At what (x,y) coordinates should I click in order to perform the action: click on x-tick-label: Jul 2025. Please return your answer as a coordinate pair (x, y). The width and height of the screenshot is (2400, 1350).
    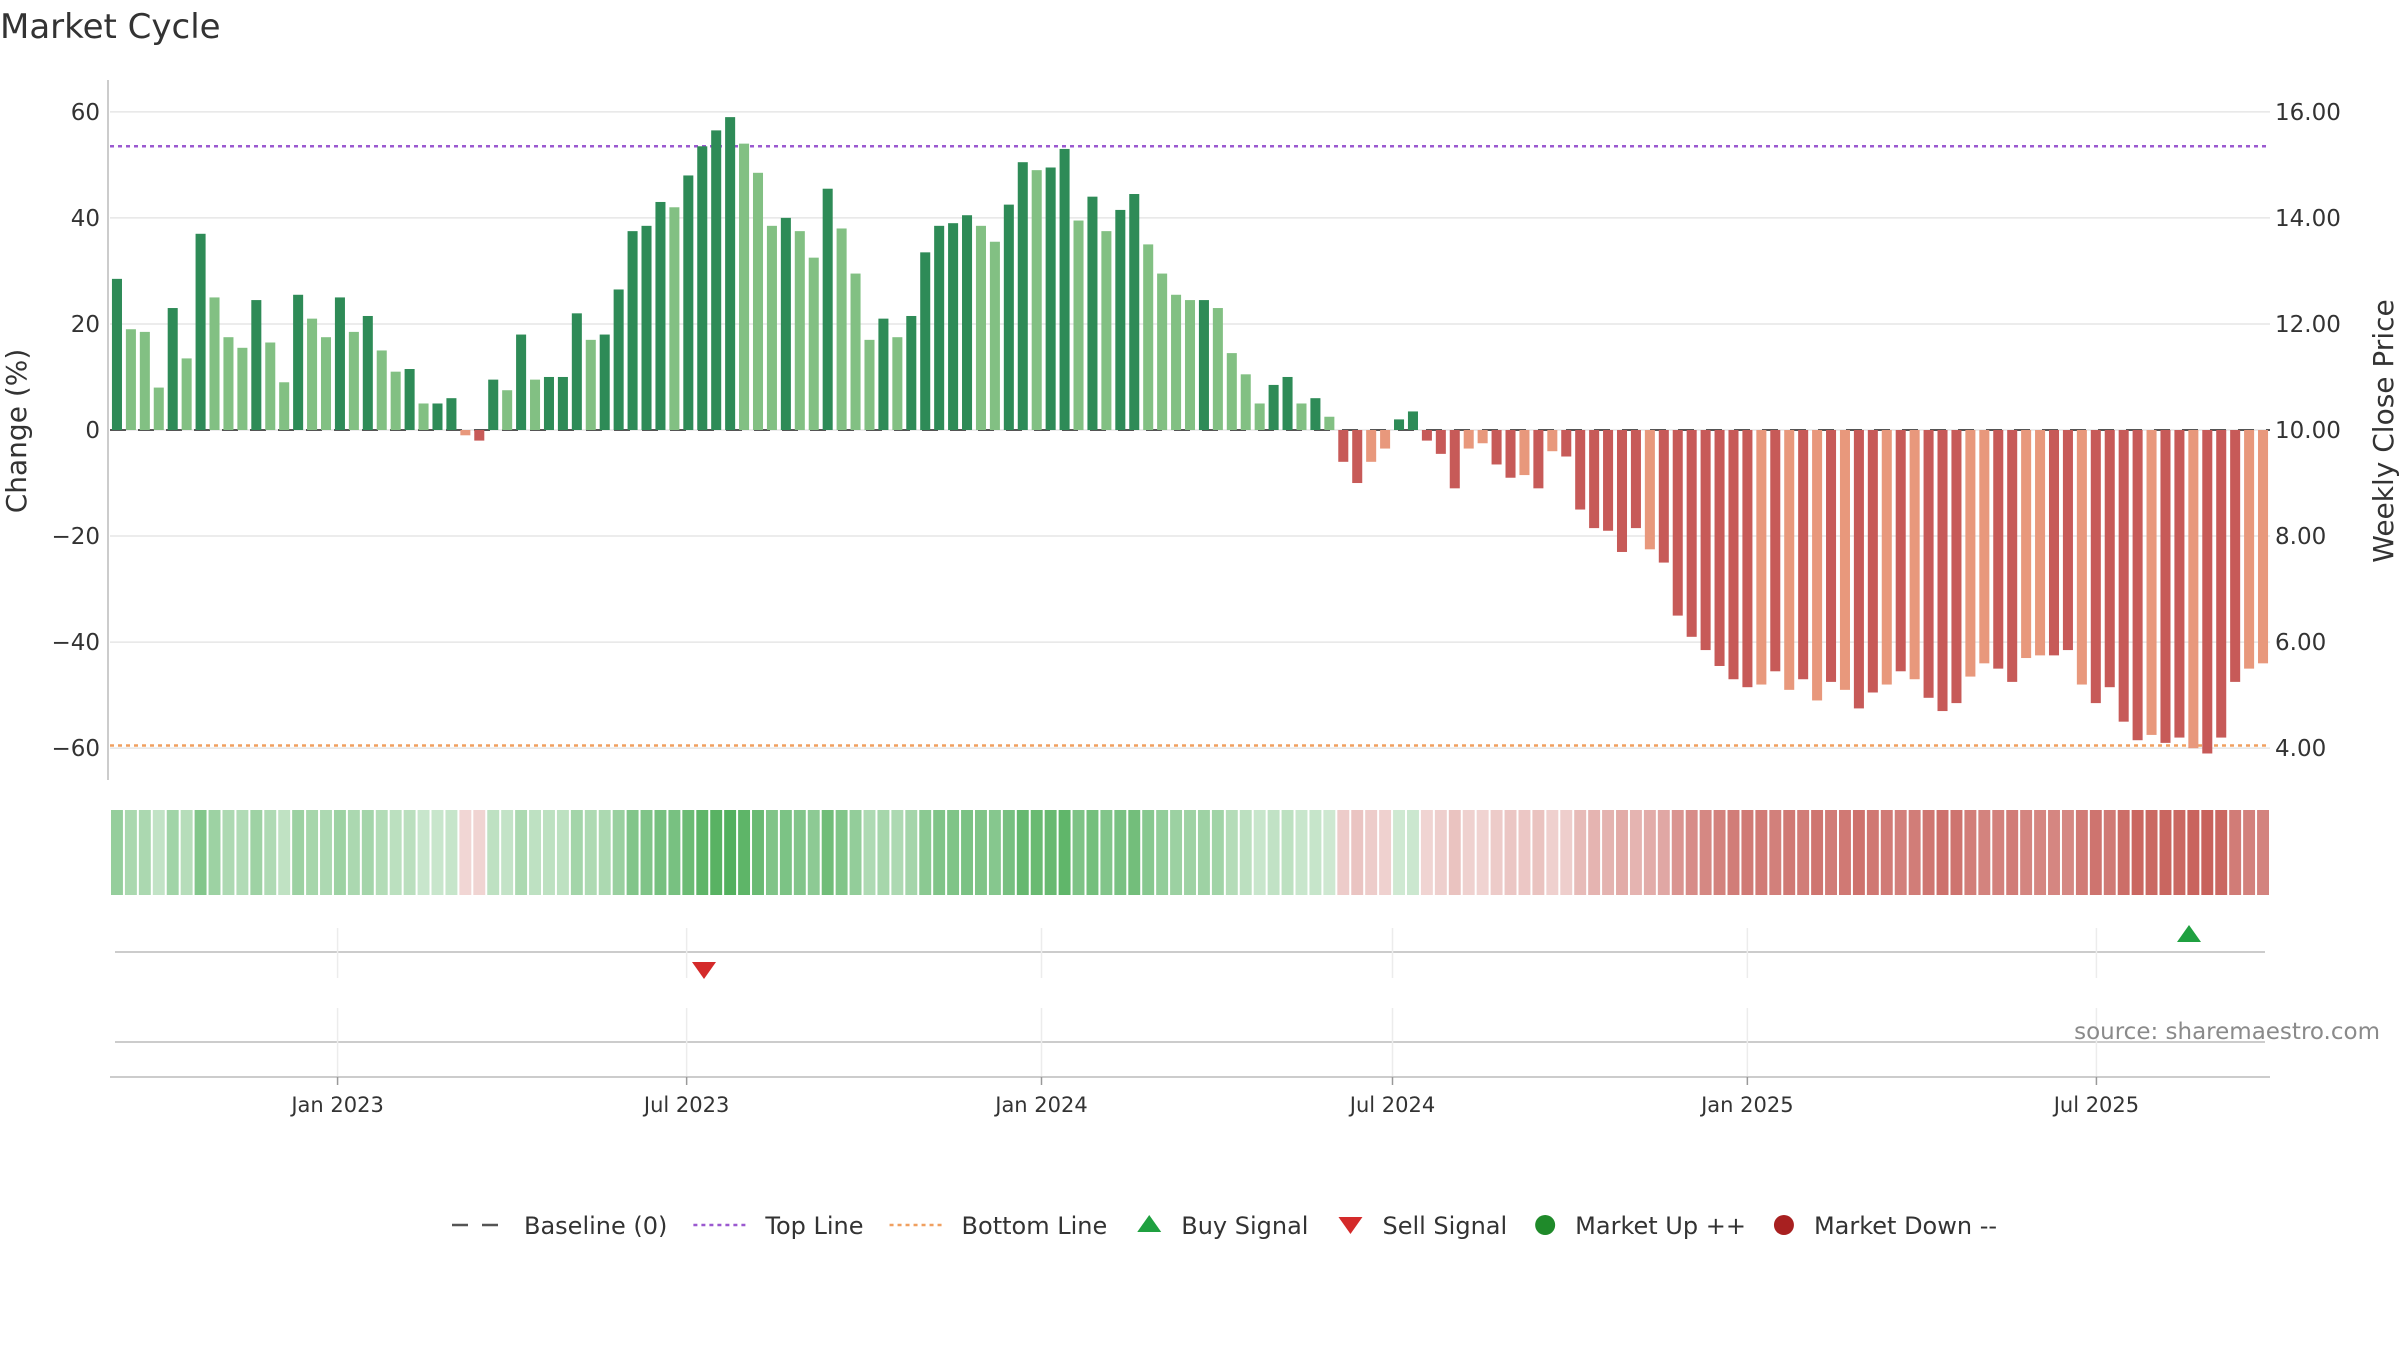
    Looking at the image, I should click on (2095, 1105).